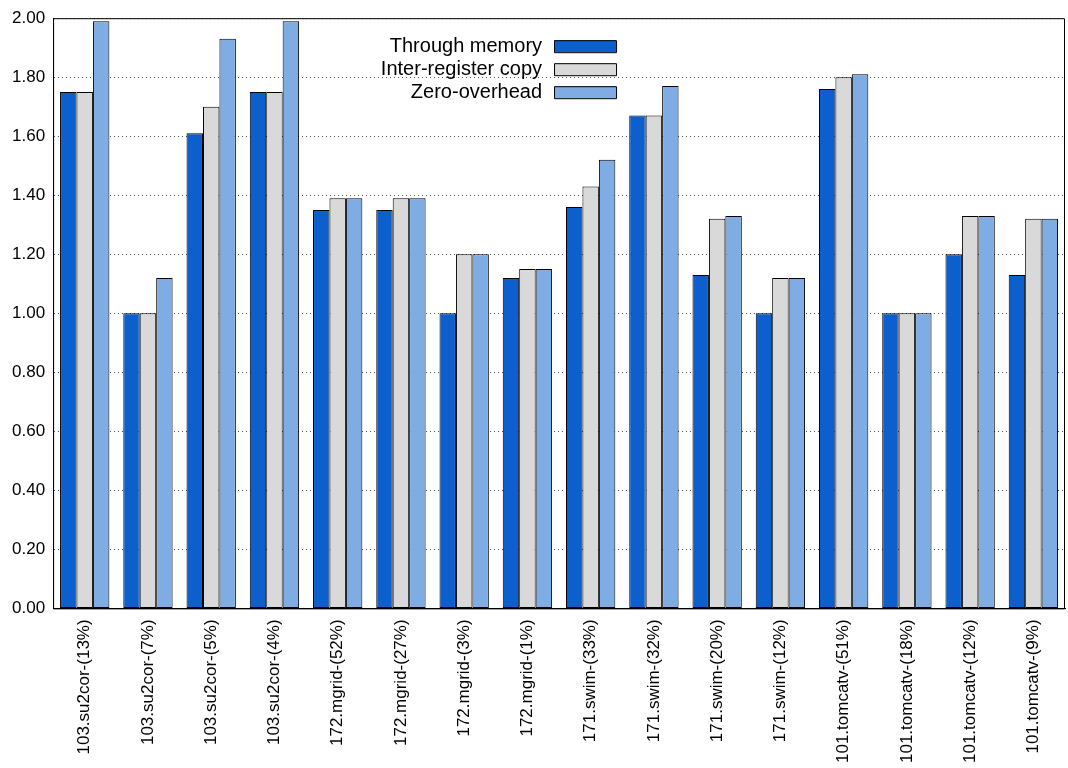  I want to click on legend-label: Inter-register copy, so click(461, 67).